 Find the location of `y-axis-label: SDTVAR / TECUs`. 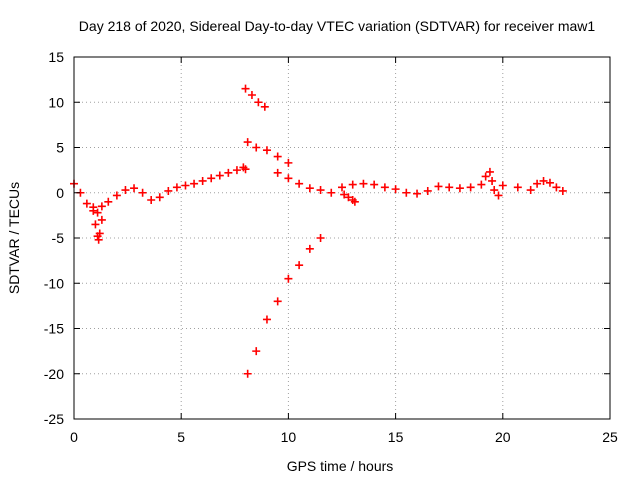

y-axis-label: SDTVAR / TECUs is located at coordinates (14, 238).